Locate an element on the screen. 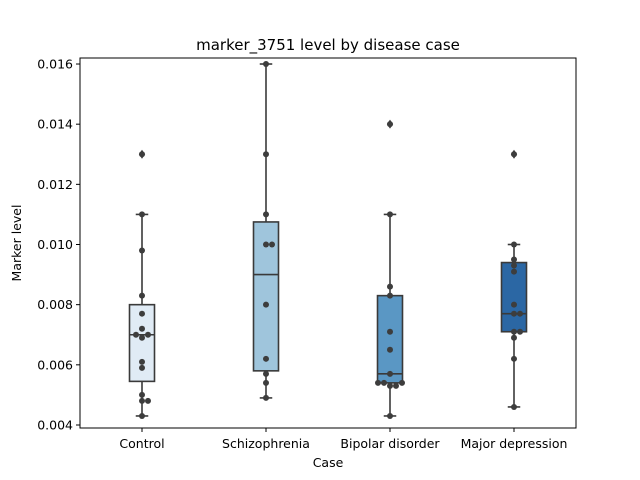 This screenshot has height=480, width=640. y-tick-label: 0.010 is located at coordinates (55, 244).